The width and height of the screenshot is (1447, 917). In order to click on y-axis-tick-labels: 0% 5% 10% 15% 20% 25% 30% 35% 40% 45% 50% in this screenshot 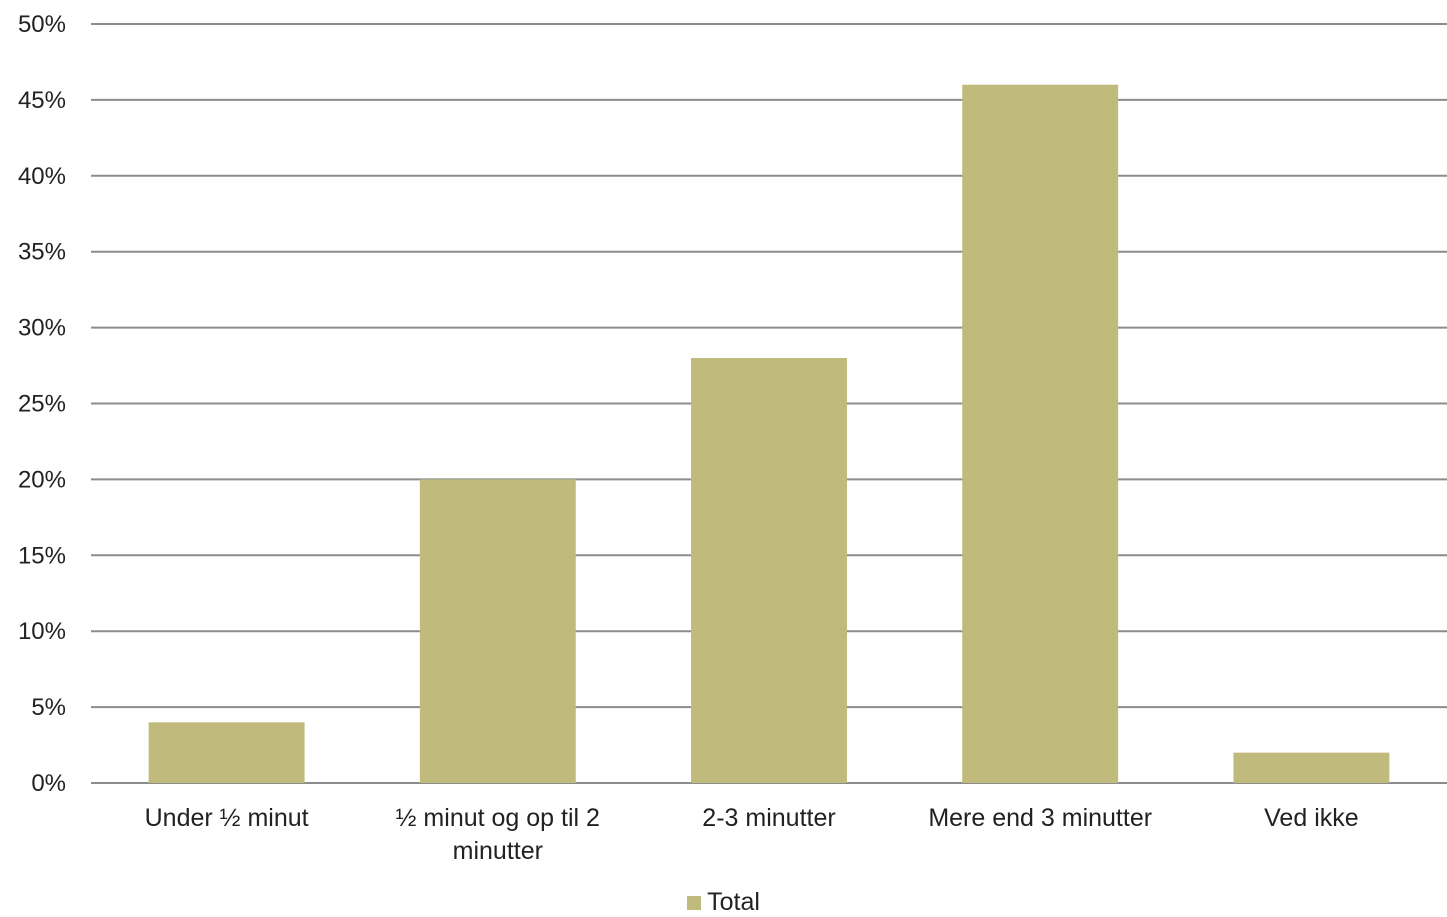, I will do `click(42, 404)`.